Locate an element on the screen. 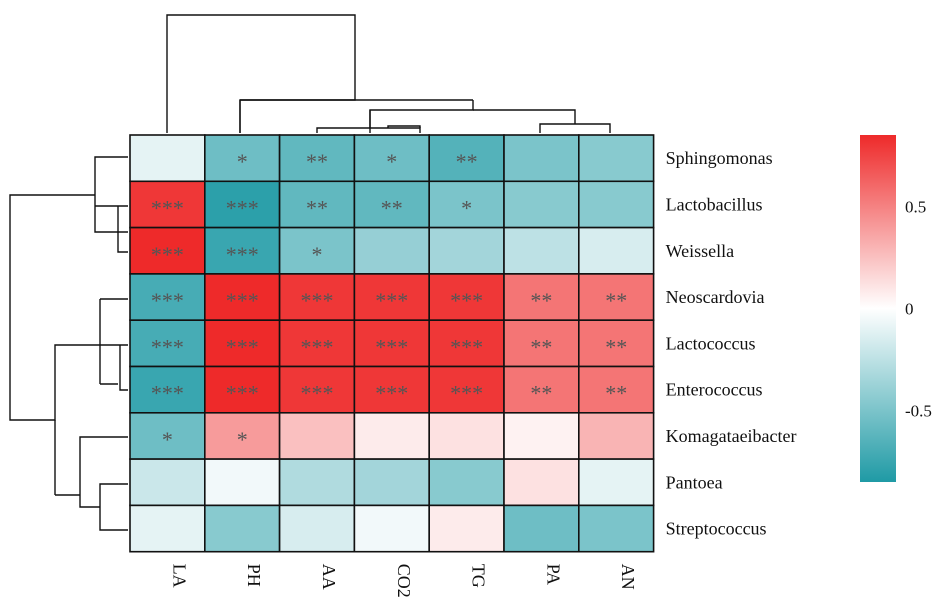 This screenshot has height=607, width=935. column-dendrogram is located at coordinates (388, 73).